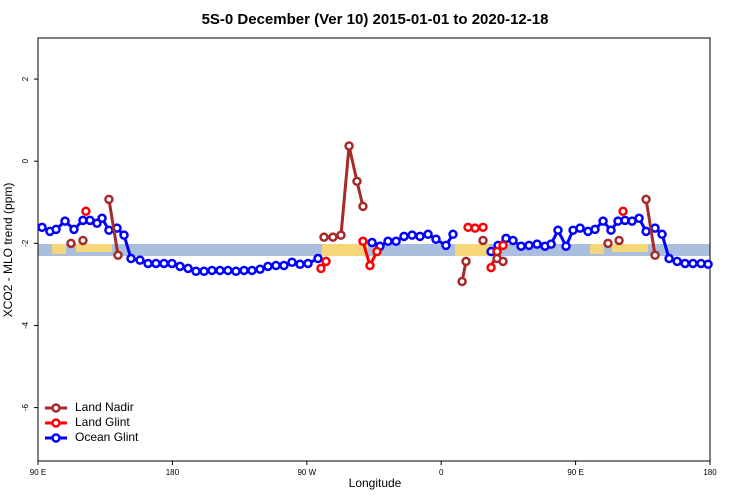 This screenshot has height=500, width=750. What do you see at coordinates (25, 325) in the screenshot?
I see `y-tick-label: -4` at bounding box center [25, 325].